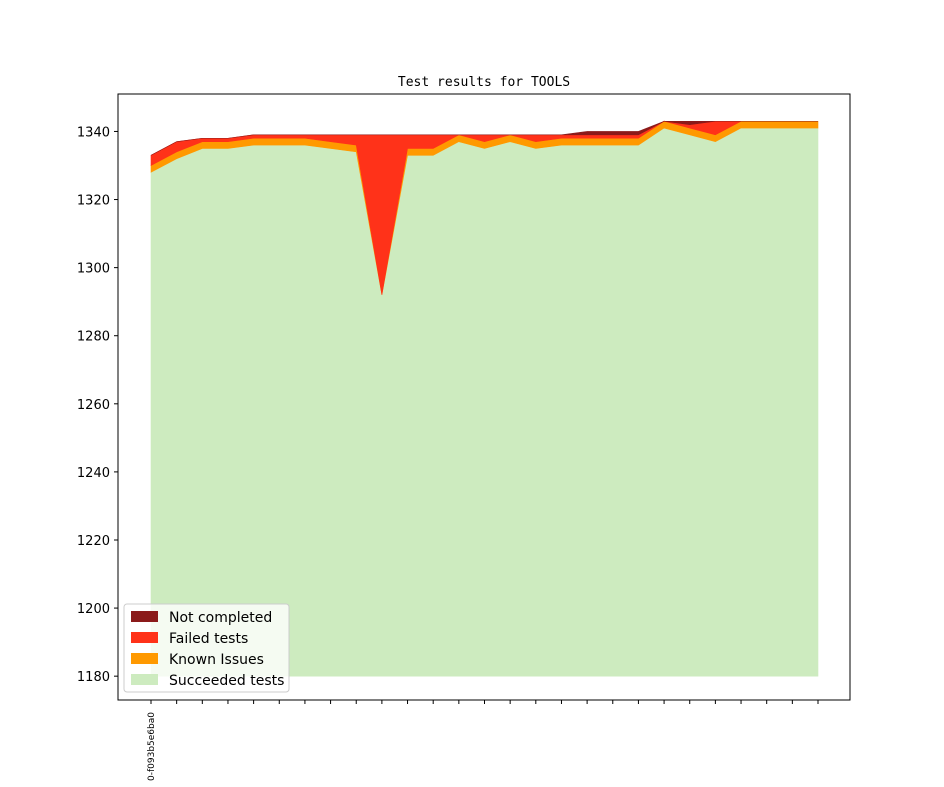  What do you see at coordinates (226, 681) in the screenshot?
I see `legend-label-3: Succeeded tests` at bounding box center [226, 681].